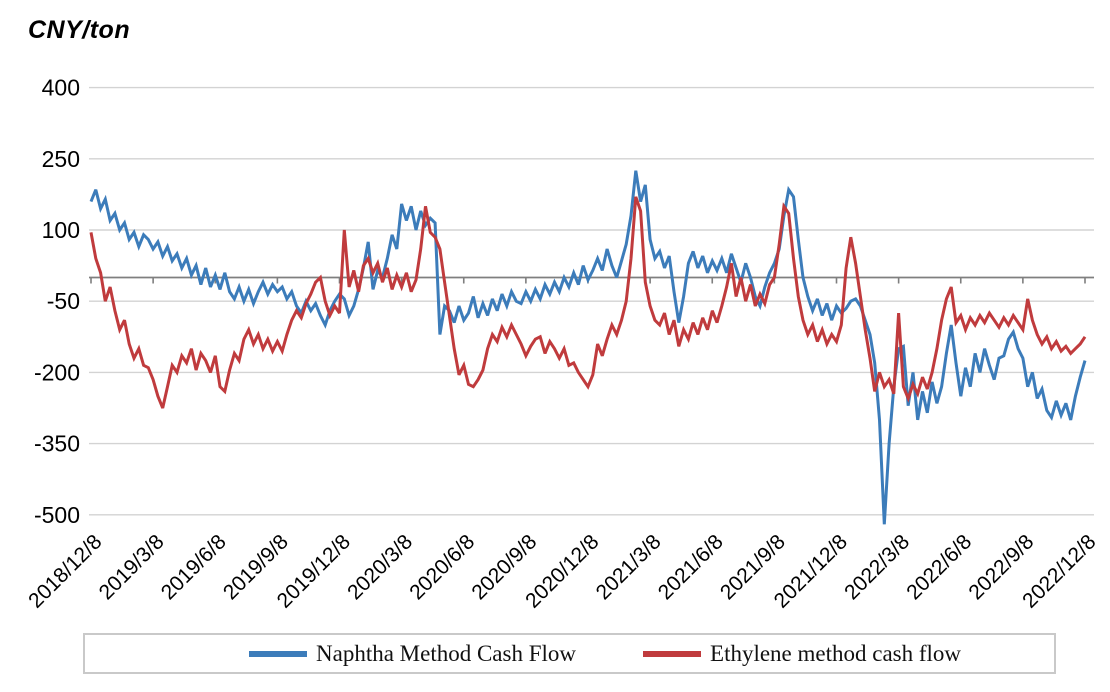 The height and width of the screenshot is (692, 1110). Describe the element at coordinates (61, 159) in the screenshot. I see `y-tick-label: 250` at that location.